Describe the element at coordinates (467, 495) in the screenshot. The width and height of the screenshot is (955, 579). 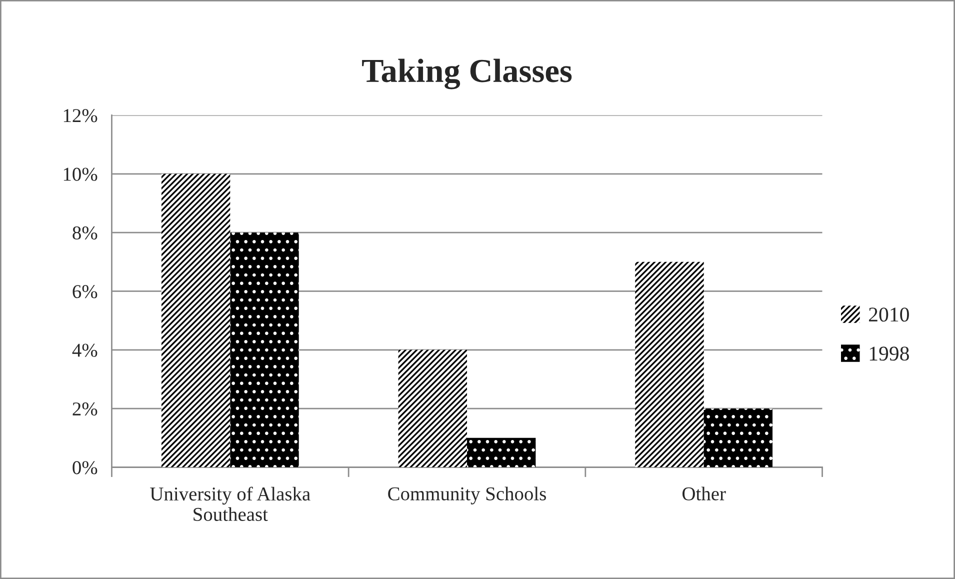
I see `x-tick-label: Community Schools` at that location.